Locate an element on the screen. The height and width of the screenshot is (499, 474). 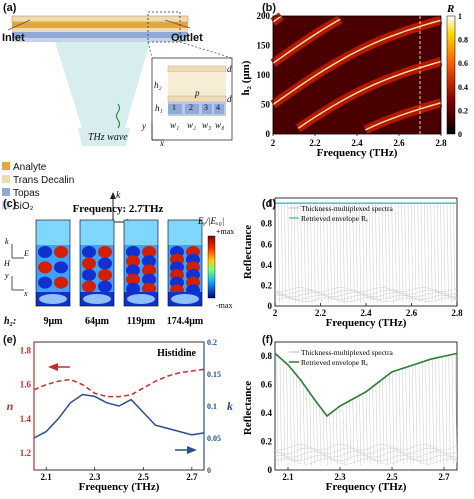
panel-e-label: (e) is located at coordinates (10, 340).